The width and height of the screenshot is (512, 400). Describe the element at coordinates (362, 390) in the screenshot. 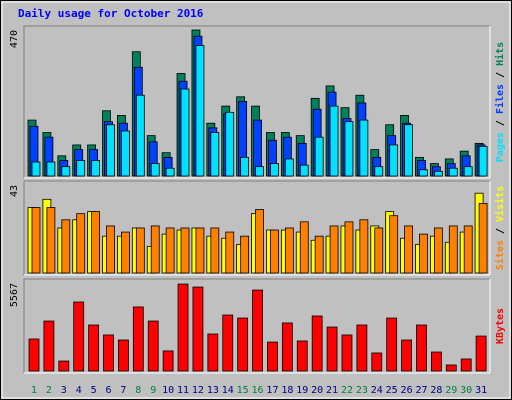

I see `x-tick-label: 23` at that location.